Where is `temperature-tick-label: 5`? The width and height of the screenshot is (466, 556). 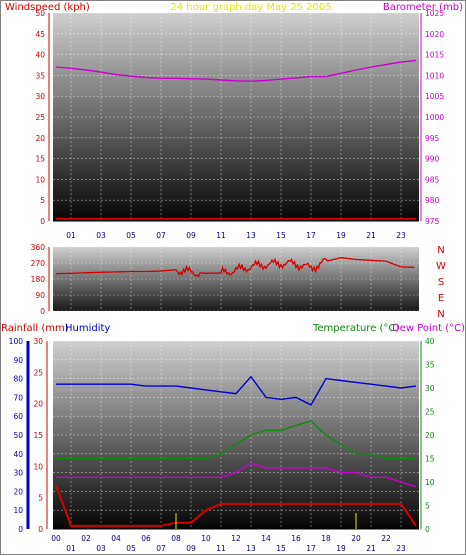 temperature-tick-label: 5 is located at coordinates (427, 506).